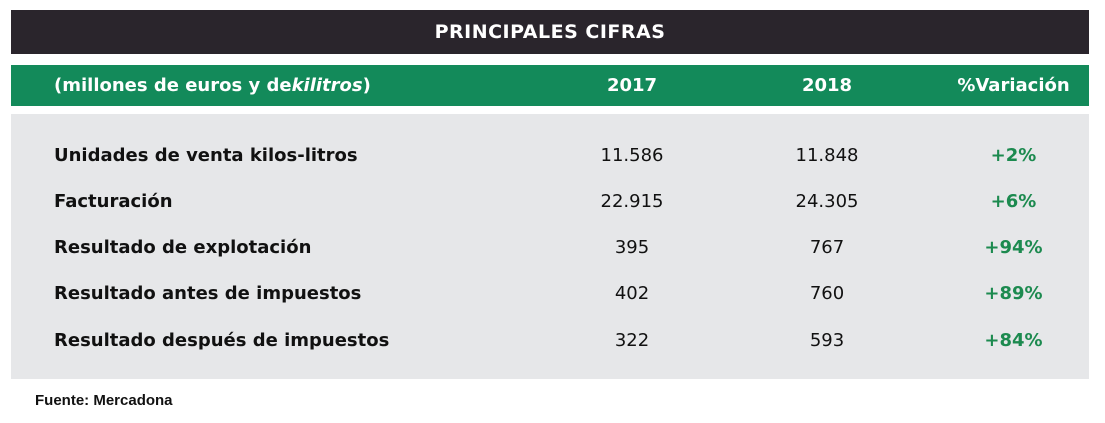 This screenshot has width=1105, height=423. I want to click on row-label: Resultado de explotación, so click(183, 247).